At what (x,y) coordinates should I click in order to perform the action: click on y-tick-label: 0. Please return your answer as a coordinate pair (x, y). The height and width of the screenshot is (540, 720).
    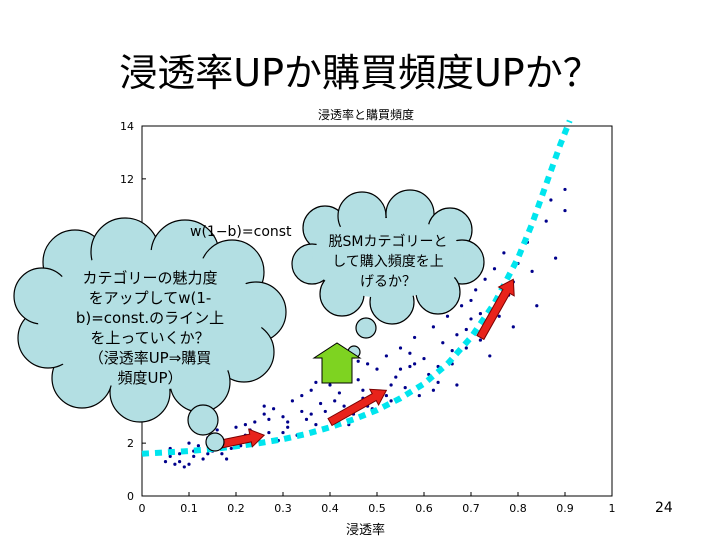
    Looking at the image, I should click on (130, 496).